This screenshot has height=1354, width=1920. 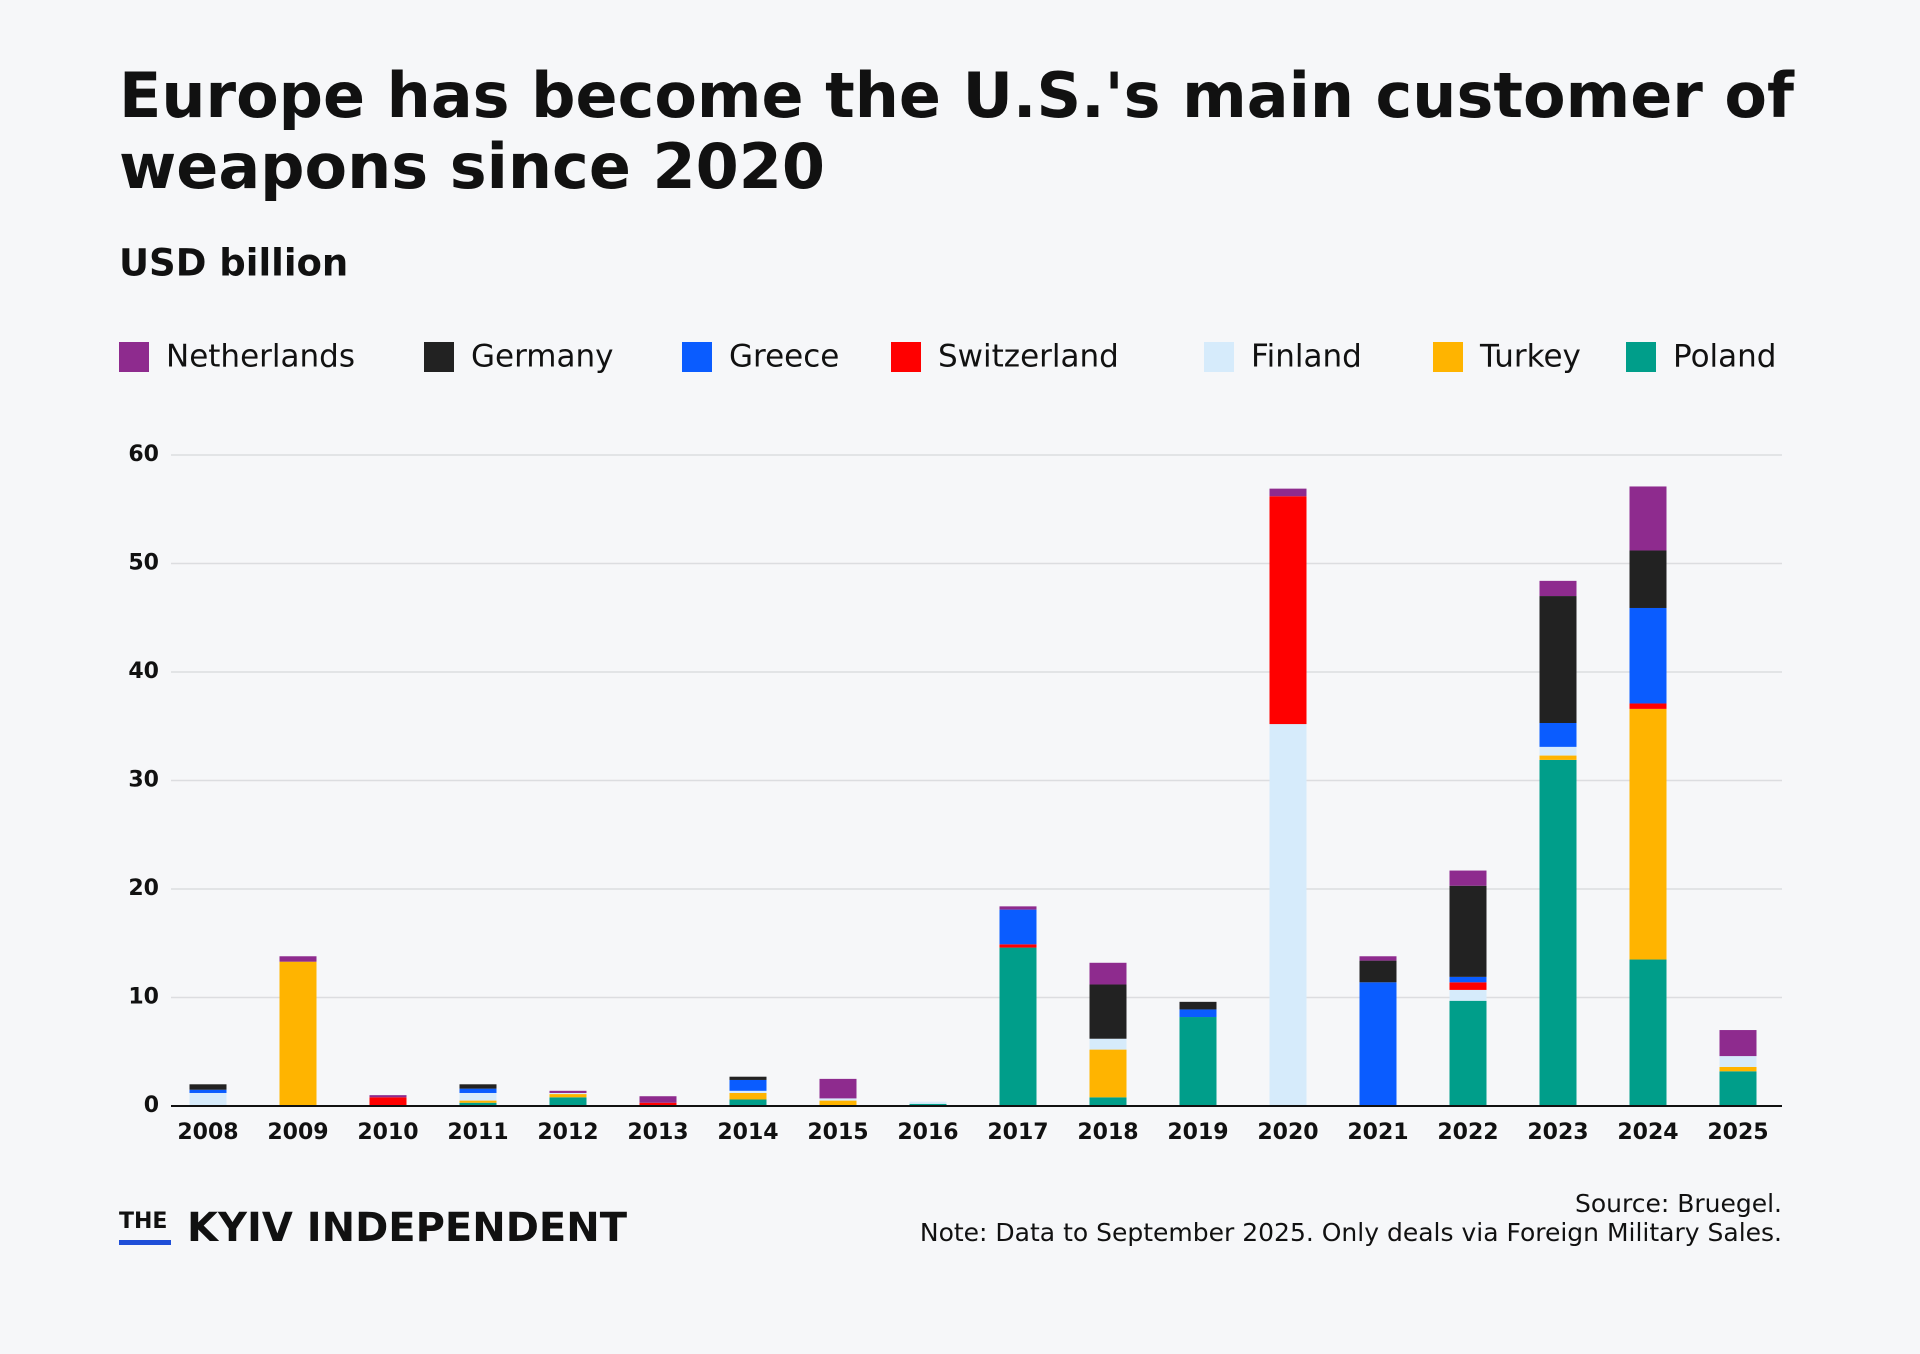 I want to click on x-tick-label: 2010, so click(x=387, y=1132).